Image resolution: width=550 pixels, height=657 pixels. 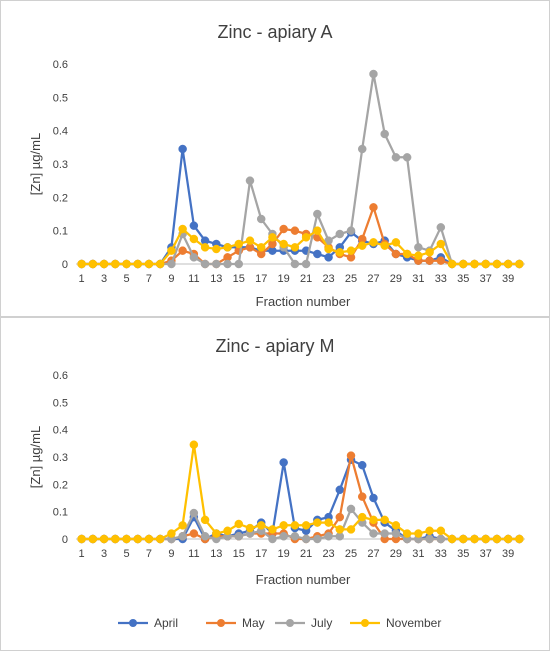 What do you see at coordinates (60, 485) in the screenshot?
I see `y-tick-label: 0.2` at bounding box center [60, 485].